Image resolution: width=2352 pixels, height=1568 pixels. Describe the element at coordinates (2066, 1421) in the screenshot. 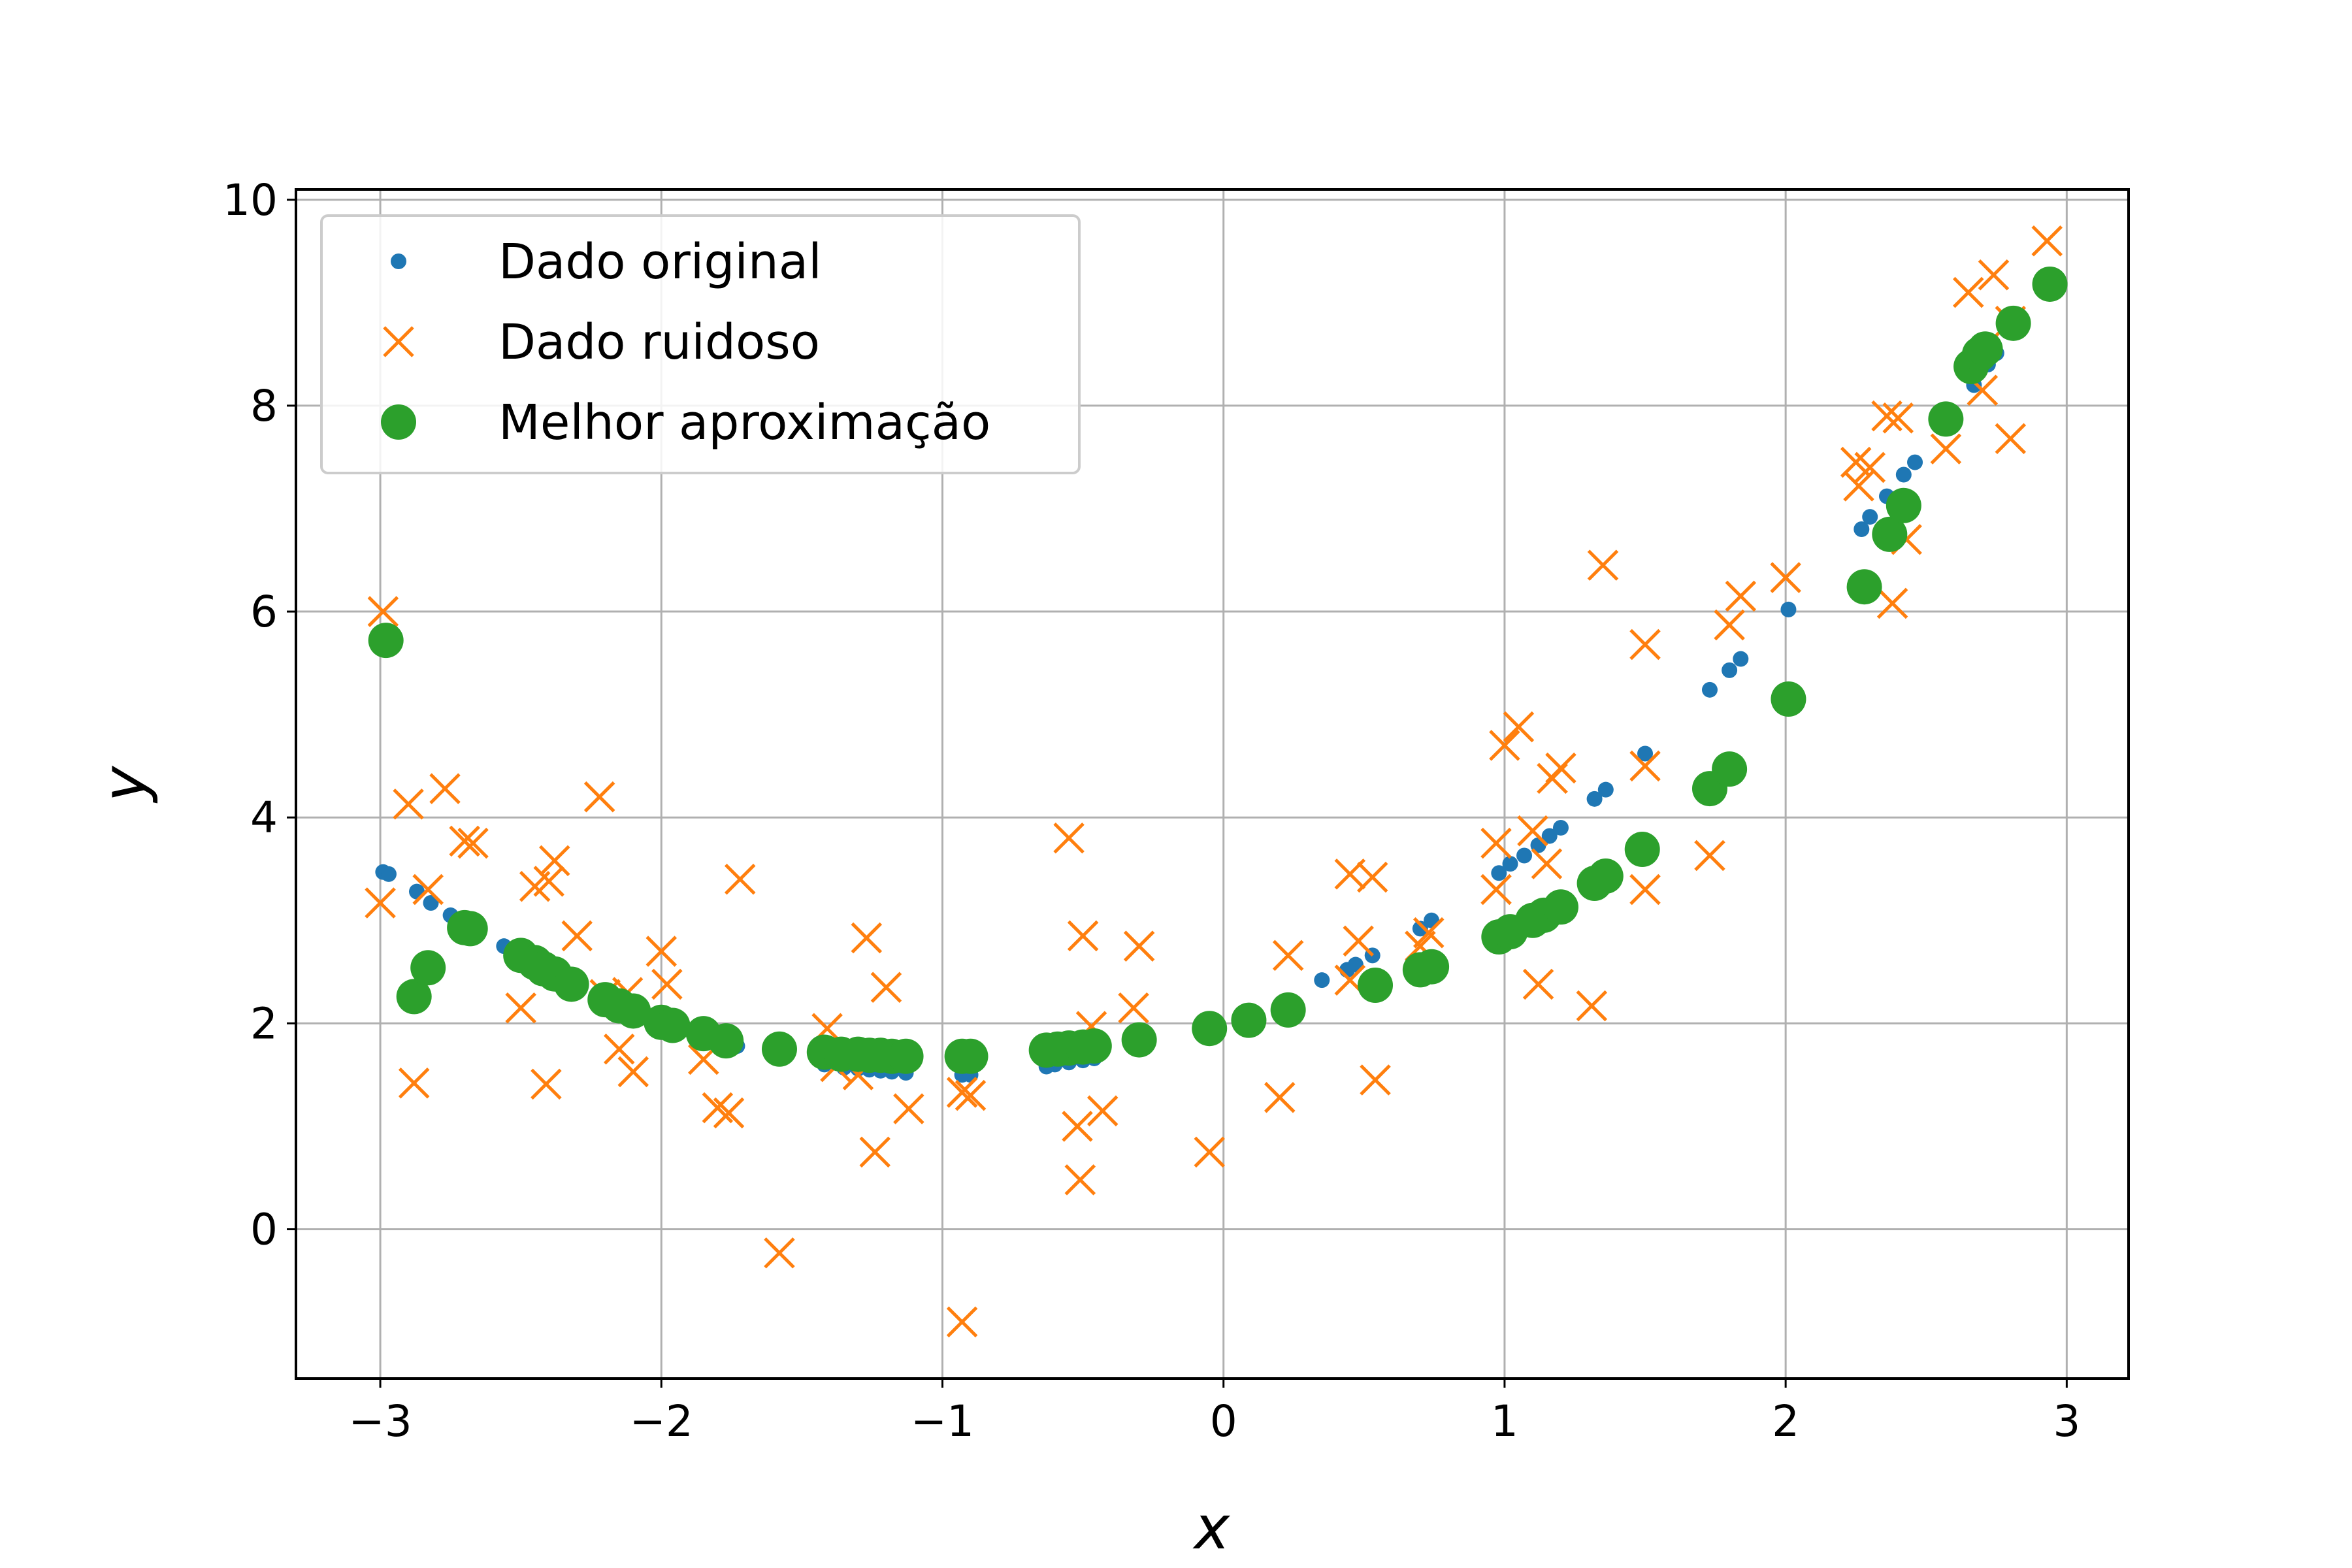

I see `x-tick-label: 3` at that location.